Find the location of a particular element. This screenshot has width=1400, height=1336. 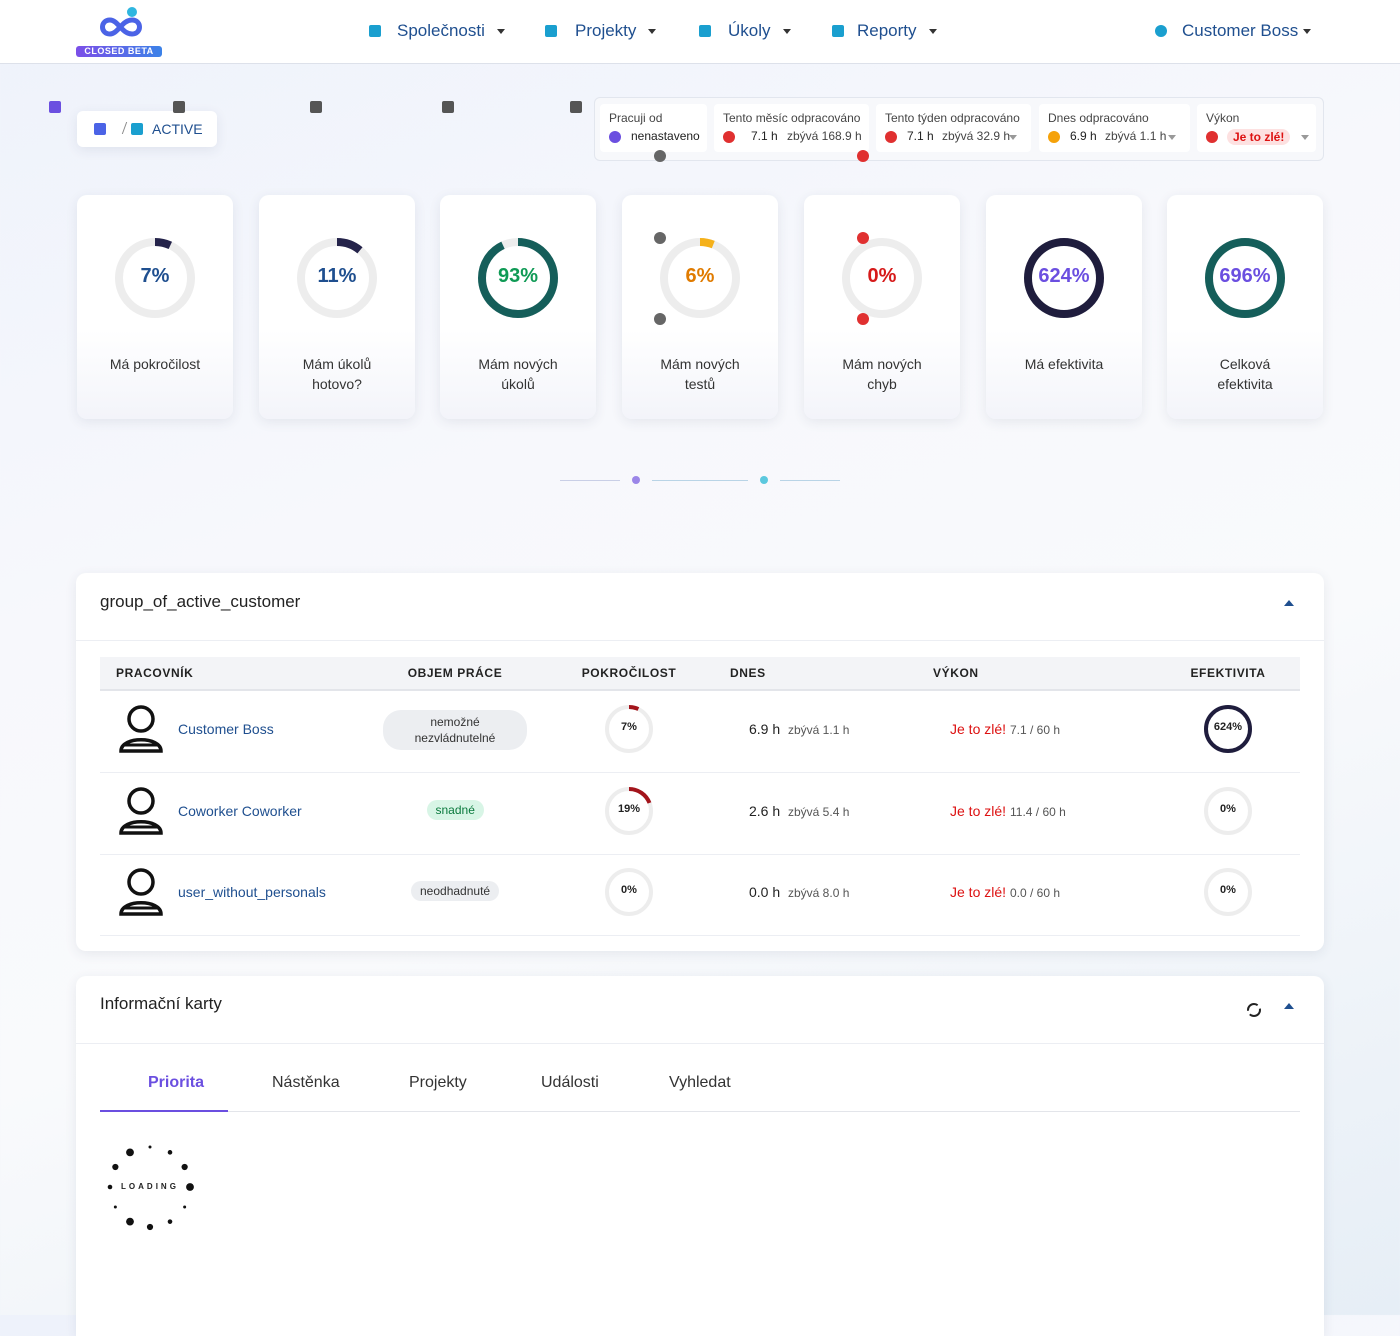

kpi-caption: Mám úkolů hotovo? is located at coordinates (337, 374).